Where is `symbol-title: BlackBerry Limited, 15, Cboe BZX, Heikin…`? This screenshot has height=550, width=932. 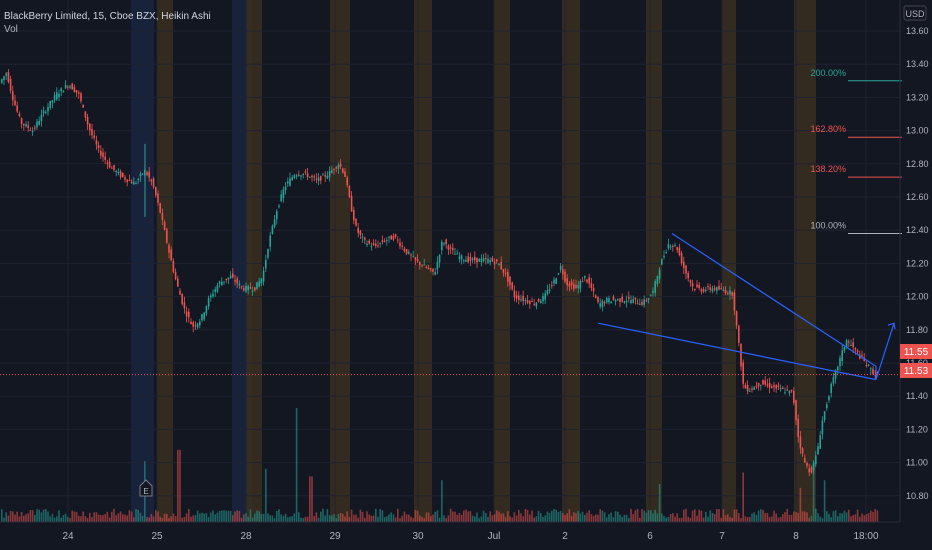 symbol-title: BlackBerry Limited, 15, Cboe BZX, Heikin… is located at coordinates (107, 16).